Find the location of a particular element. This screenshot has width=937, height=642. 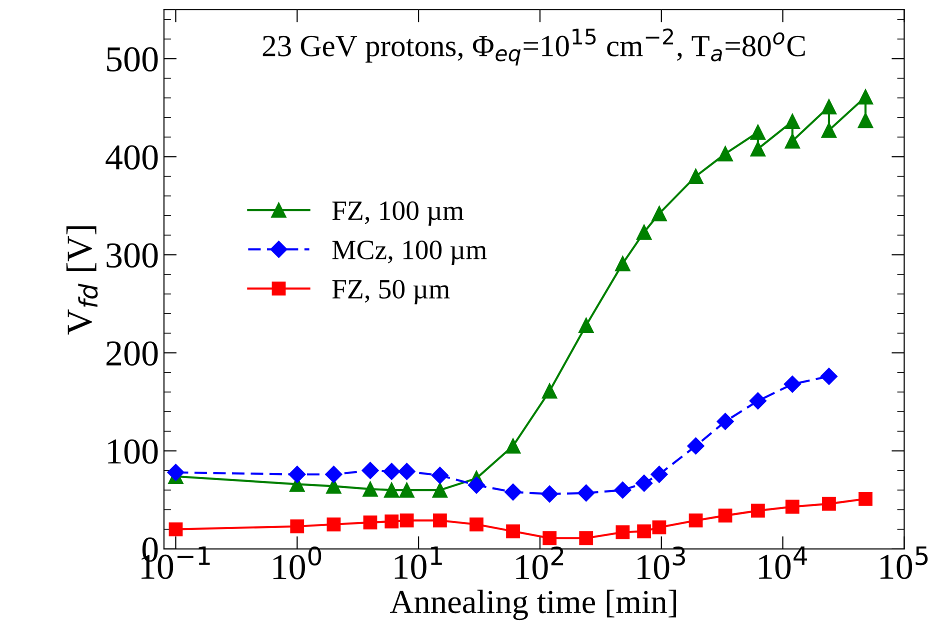

chart-title: 23 GeV protons, Φ$_{eq}$=10$^{15}$ cm$^{−2}$, T$_{a}$=80$^{o}$C is located at coordinates (533, 47).